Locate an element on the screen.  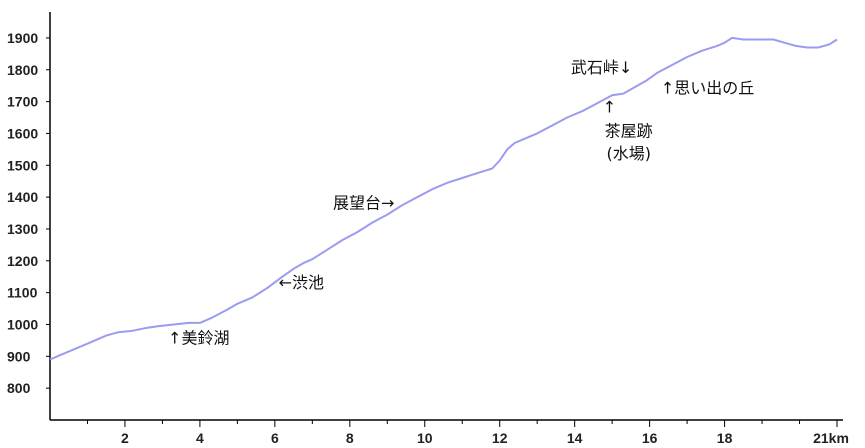
annotation-label: 展望台→ is located at coordinates (363, 202).